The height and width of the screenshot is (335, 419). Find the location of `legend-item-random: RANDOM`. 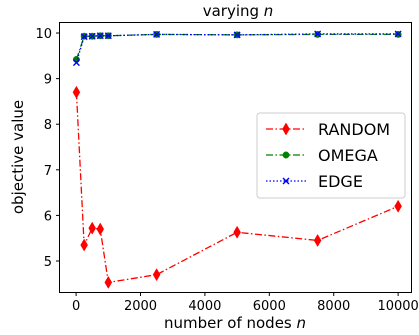

legend-item-random: RANDOM is located at coordinates (328, 129).